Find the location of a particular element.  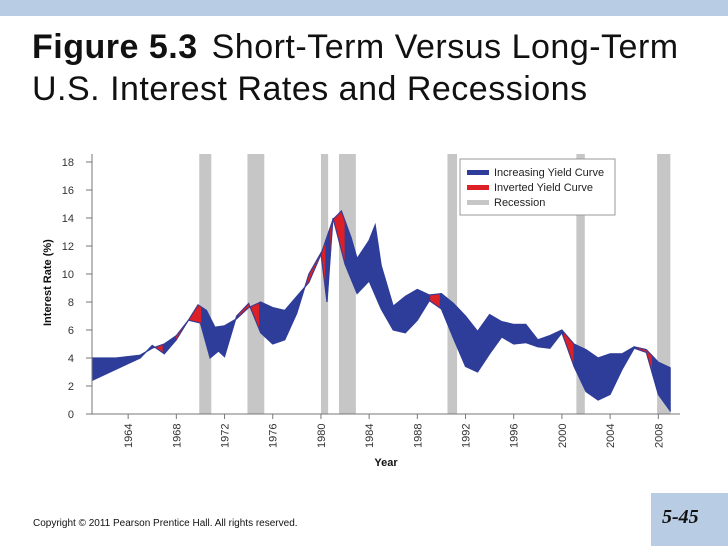

legend-label-2: Inverted Yield Curve is located at coordinates (543, 188).